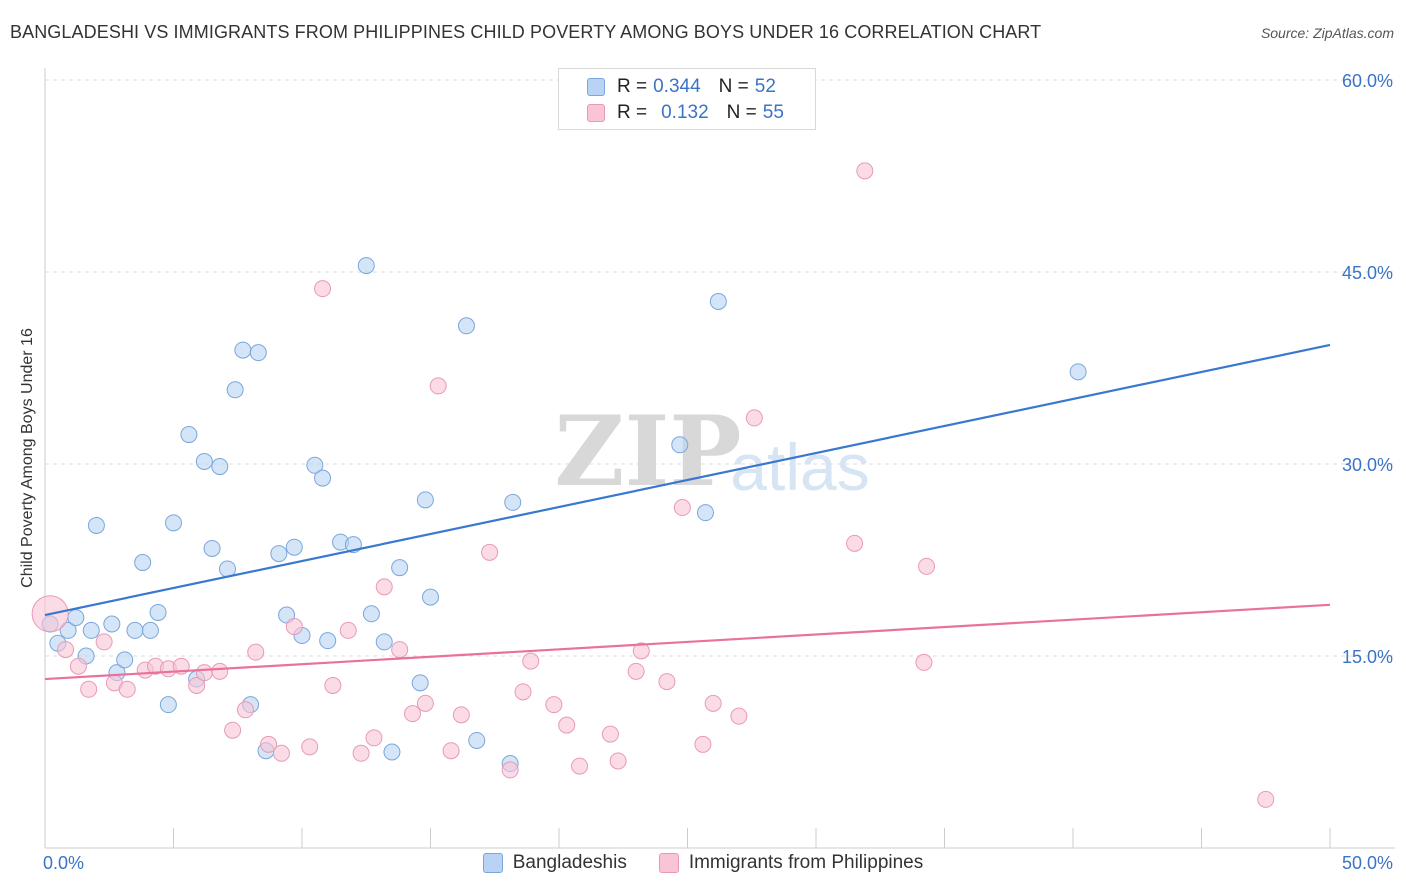  I want to click on y-tick-label: 45.0%, so click(1367, 273).